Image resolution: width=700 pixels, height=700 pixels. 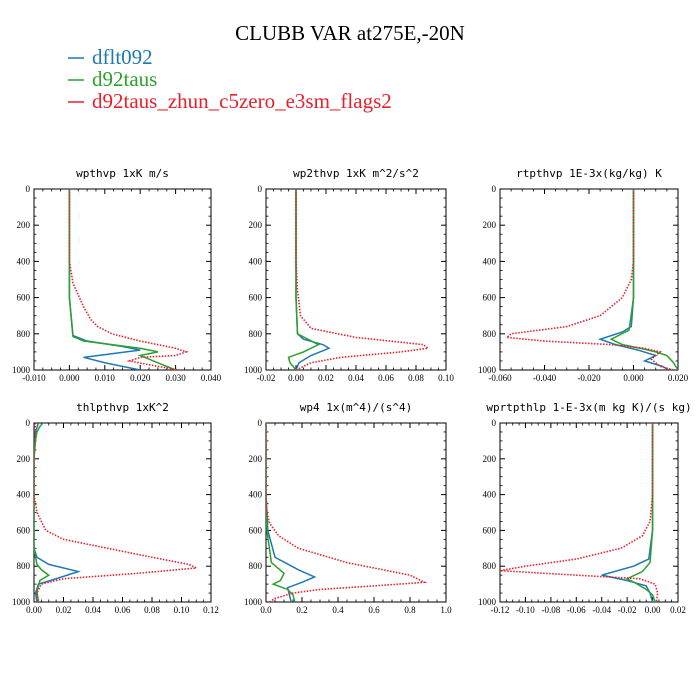 What do you see at coordinates (34, 378) in the screenshot?
I see `x-tick-label: -0.010` at bounding box center [34, 378].